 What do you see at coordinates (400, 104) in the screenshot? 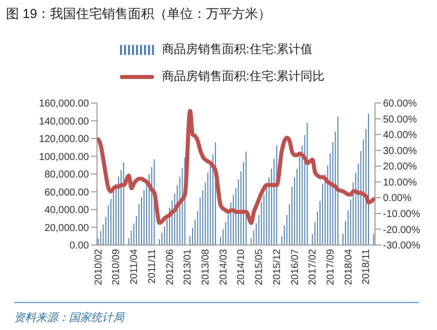
I see `y2-tick-label: 60.00%` at bounding box center [400, 104].